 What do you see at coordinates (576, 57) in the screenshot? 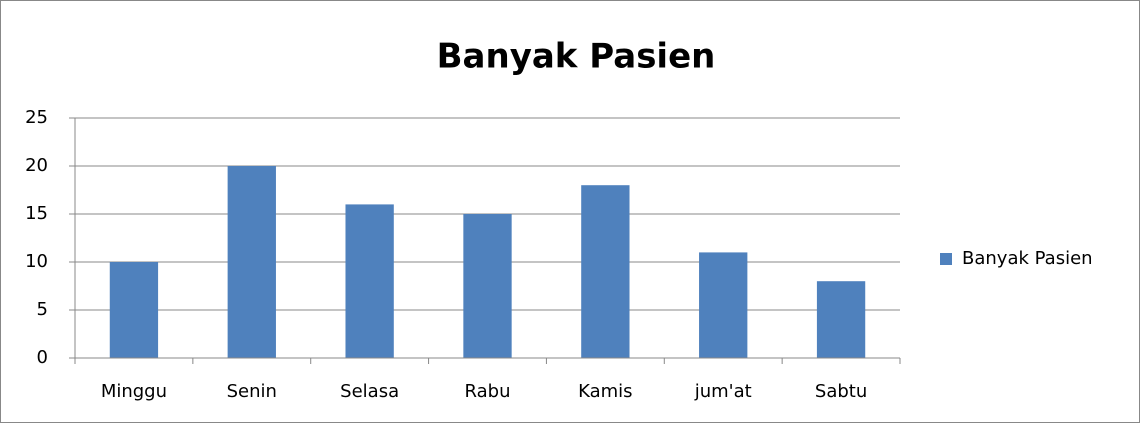
I see `chart-title: Banyak Pasien` at bounding box center [576, 57].